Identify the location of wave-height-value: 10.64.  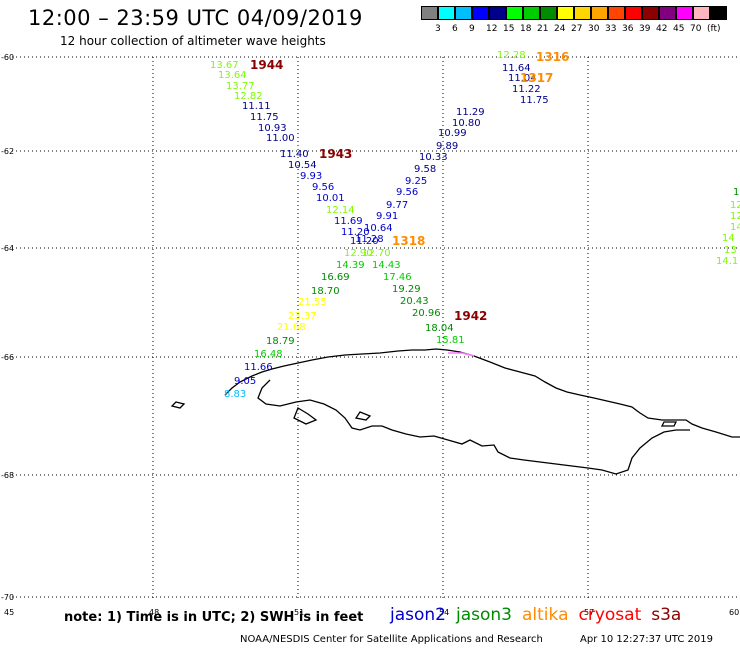
(378, 228).